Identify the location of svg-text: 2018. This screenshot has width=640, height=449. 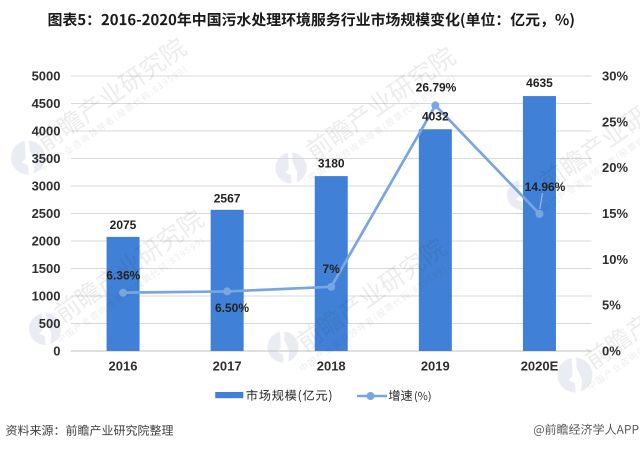
(331, 366).